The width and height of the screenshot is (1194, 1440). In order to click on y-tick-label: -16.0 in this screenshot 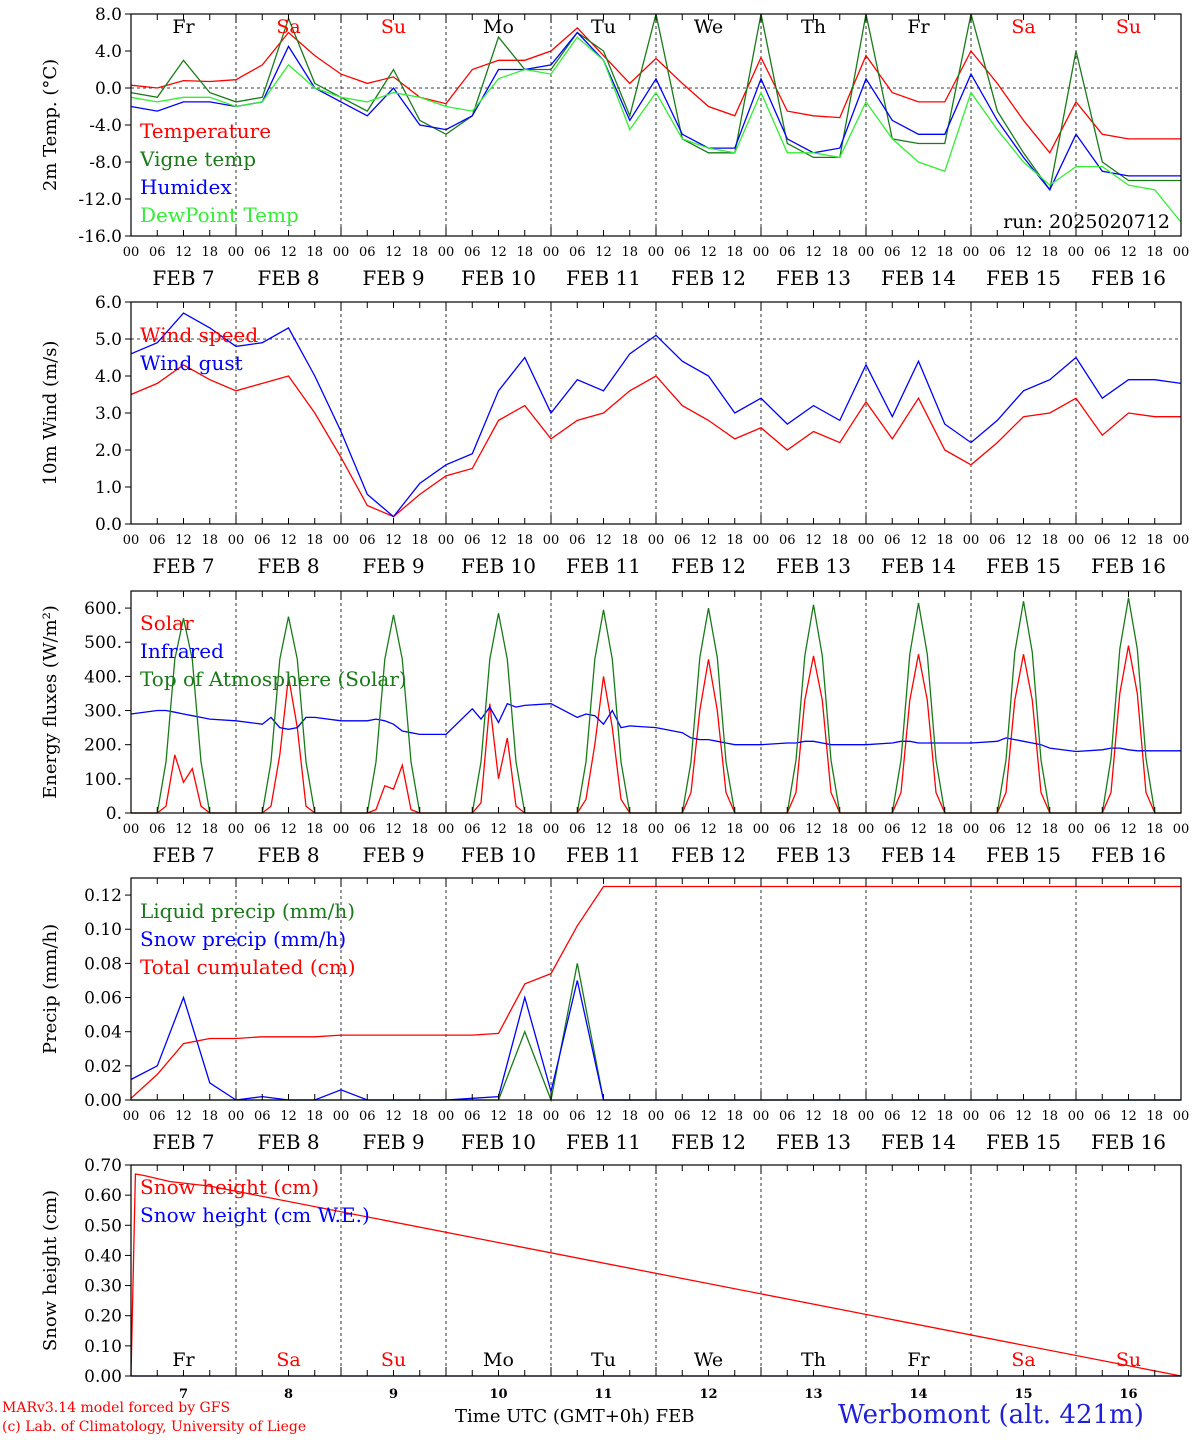, I will do `click(100, 237)`.